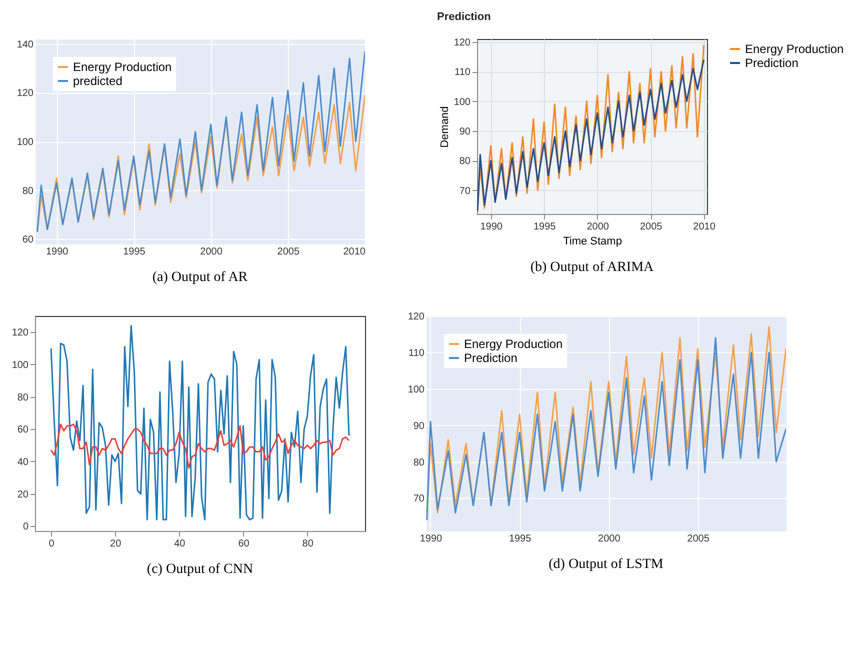 This screenshot has height=646, width=864. Describe the element at coordinates (464, 17) in the screenshot. I see `chart-title: Prediction` at that location.